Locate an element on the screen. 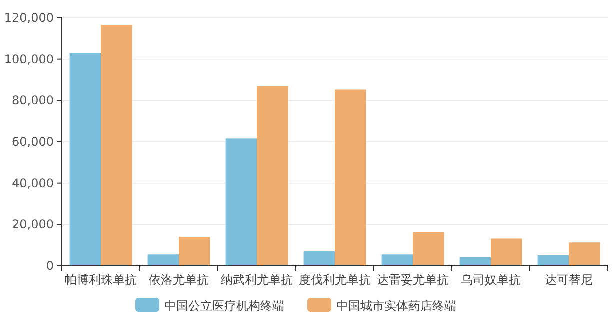 Image resolution: width=615 pixels, height=327 pixels. y-tick-label: 40,000 is located at coordinates (33, 183).